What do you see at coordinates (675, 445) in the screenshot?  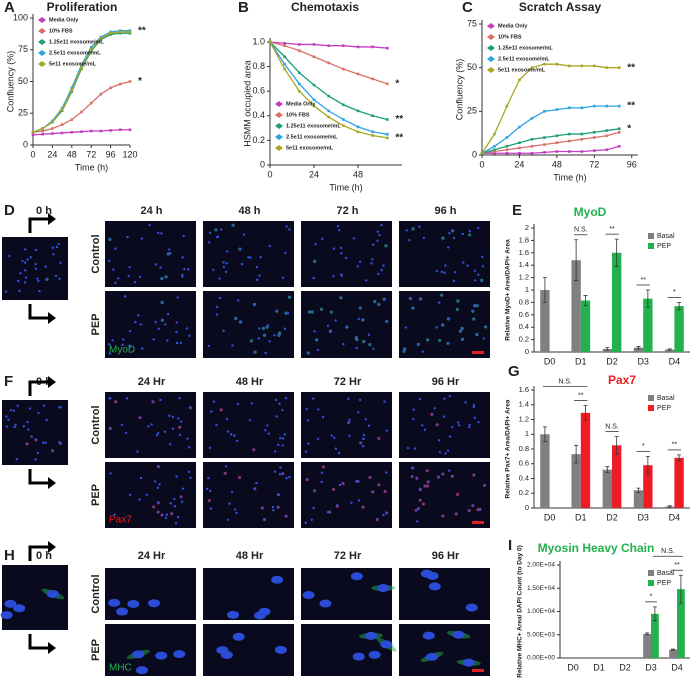 I see `significance-label: **` at bounding box center [675, 445].